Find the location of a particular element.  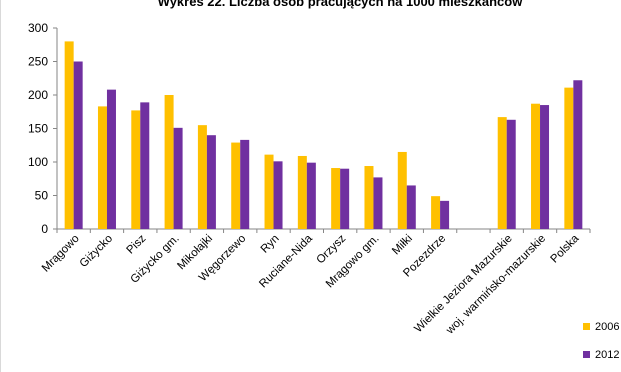

legend: 2006 2012 is located at coordinates (601, 341).